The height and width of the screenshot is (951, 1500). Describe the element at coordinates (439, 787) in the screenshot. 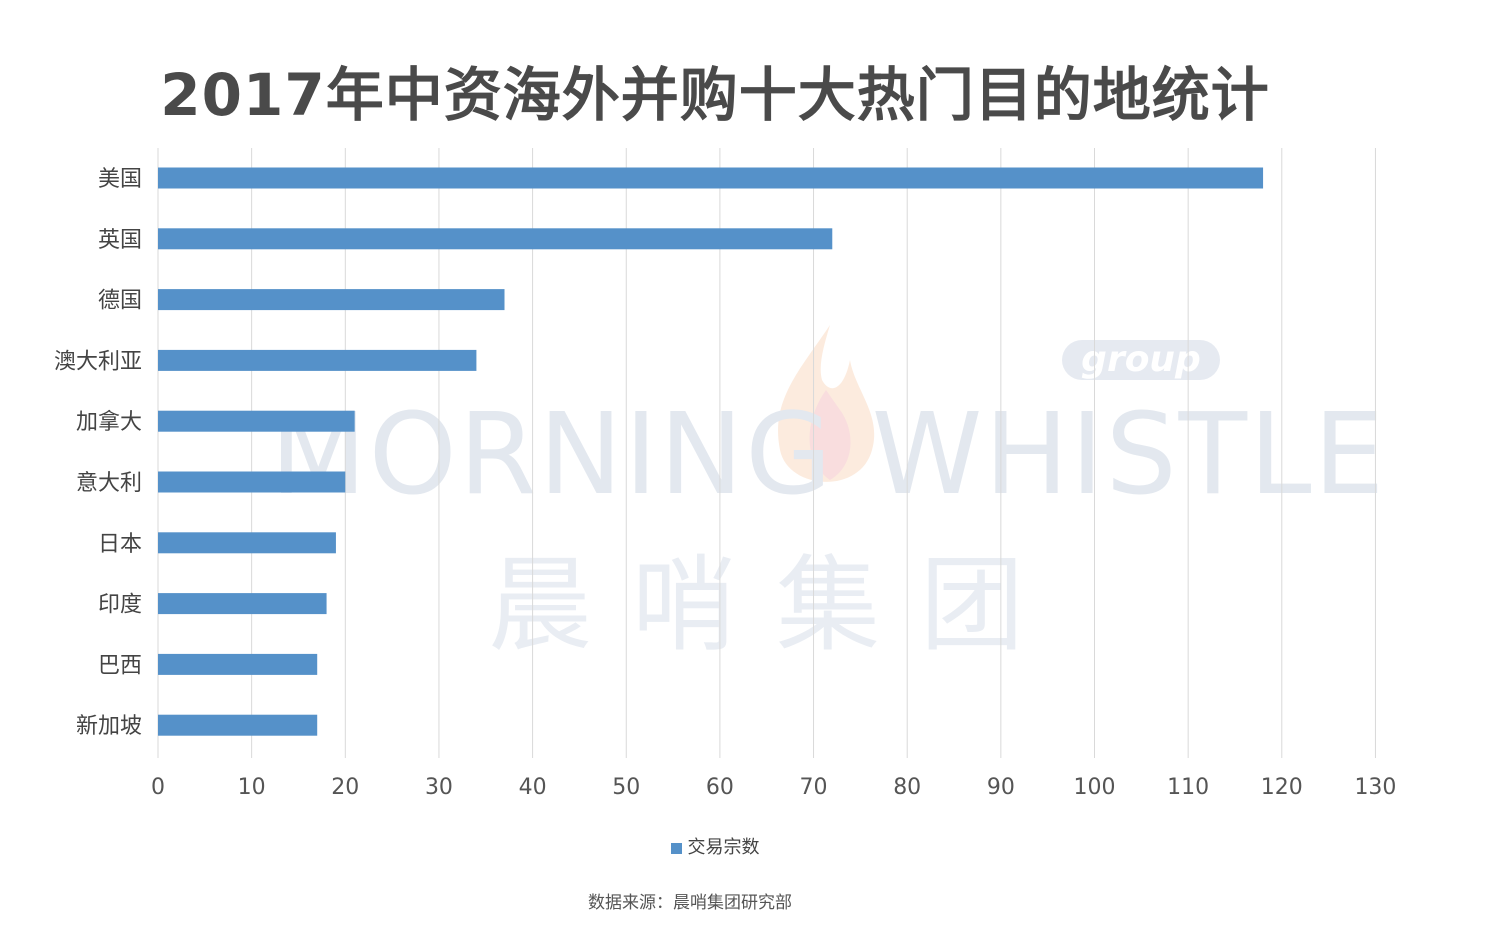

I see `x-tick-label-30: 30` at that location.